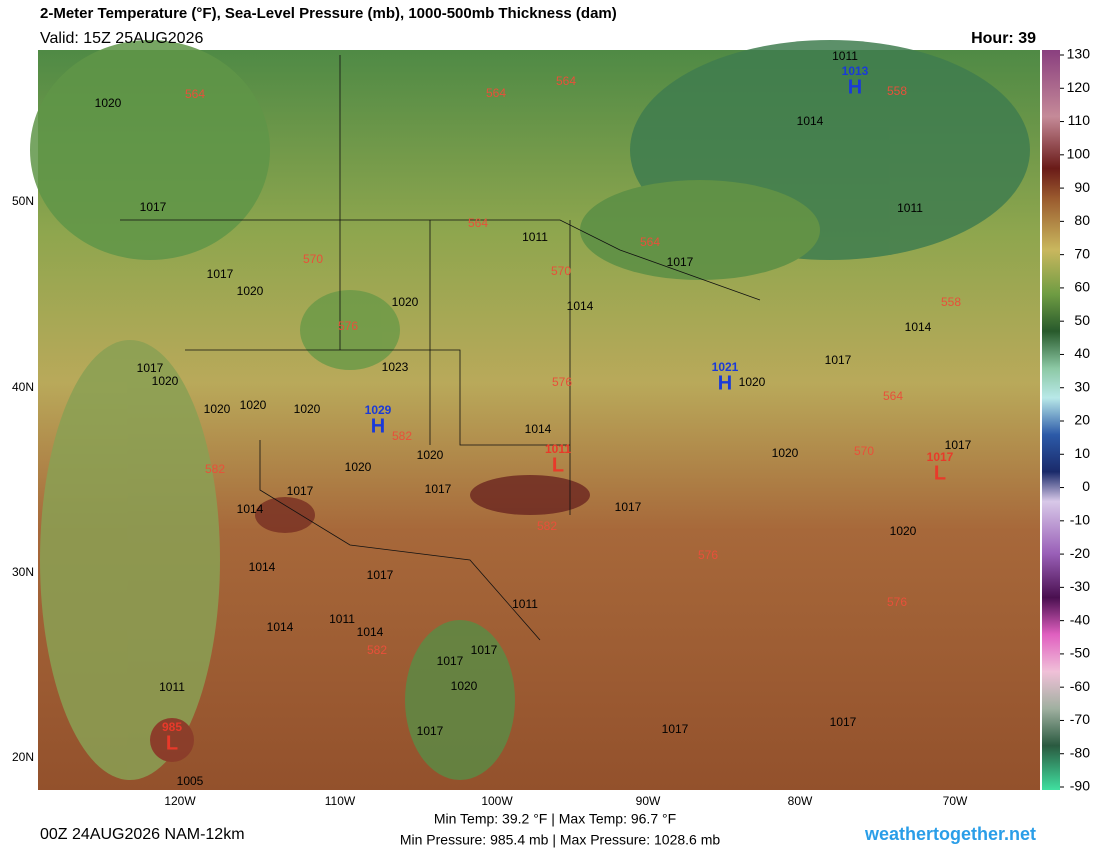 Image resolution: width=1100 pixels, height=855 pixels. I want to click on valid-time: Valid: 15Z 25AUG2026, so click(121, 38).